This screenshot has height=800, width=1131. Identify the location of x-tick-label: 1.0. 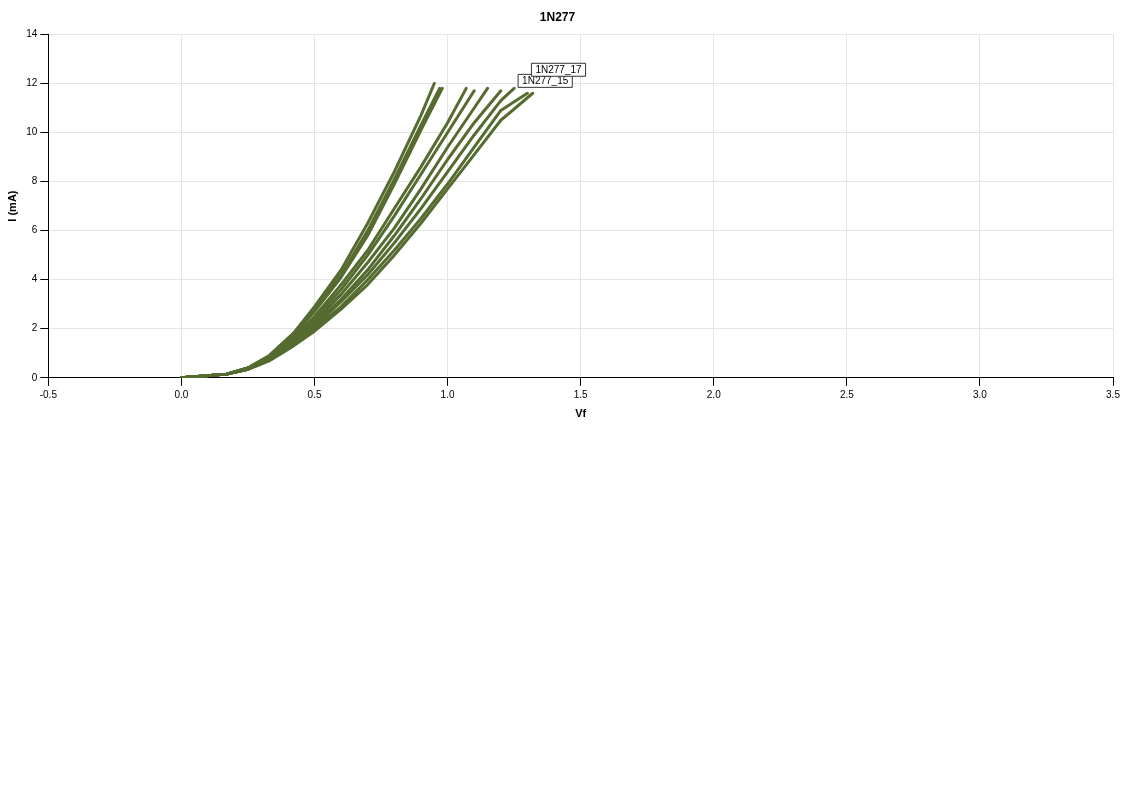
(447, 394).